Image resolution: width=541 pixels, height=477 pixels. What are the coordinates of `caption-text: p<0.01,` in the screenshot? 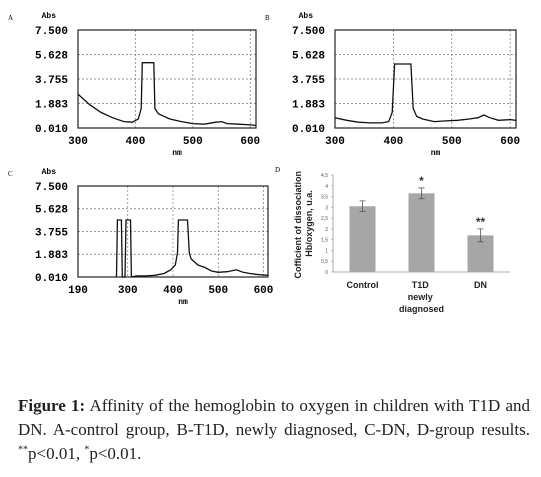 It's located at (54, 453).